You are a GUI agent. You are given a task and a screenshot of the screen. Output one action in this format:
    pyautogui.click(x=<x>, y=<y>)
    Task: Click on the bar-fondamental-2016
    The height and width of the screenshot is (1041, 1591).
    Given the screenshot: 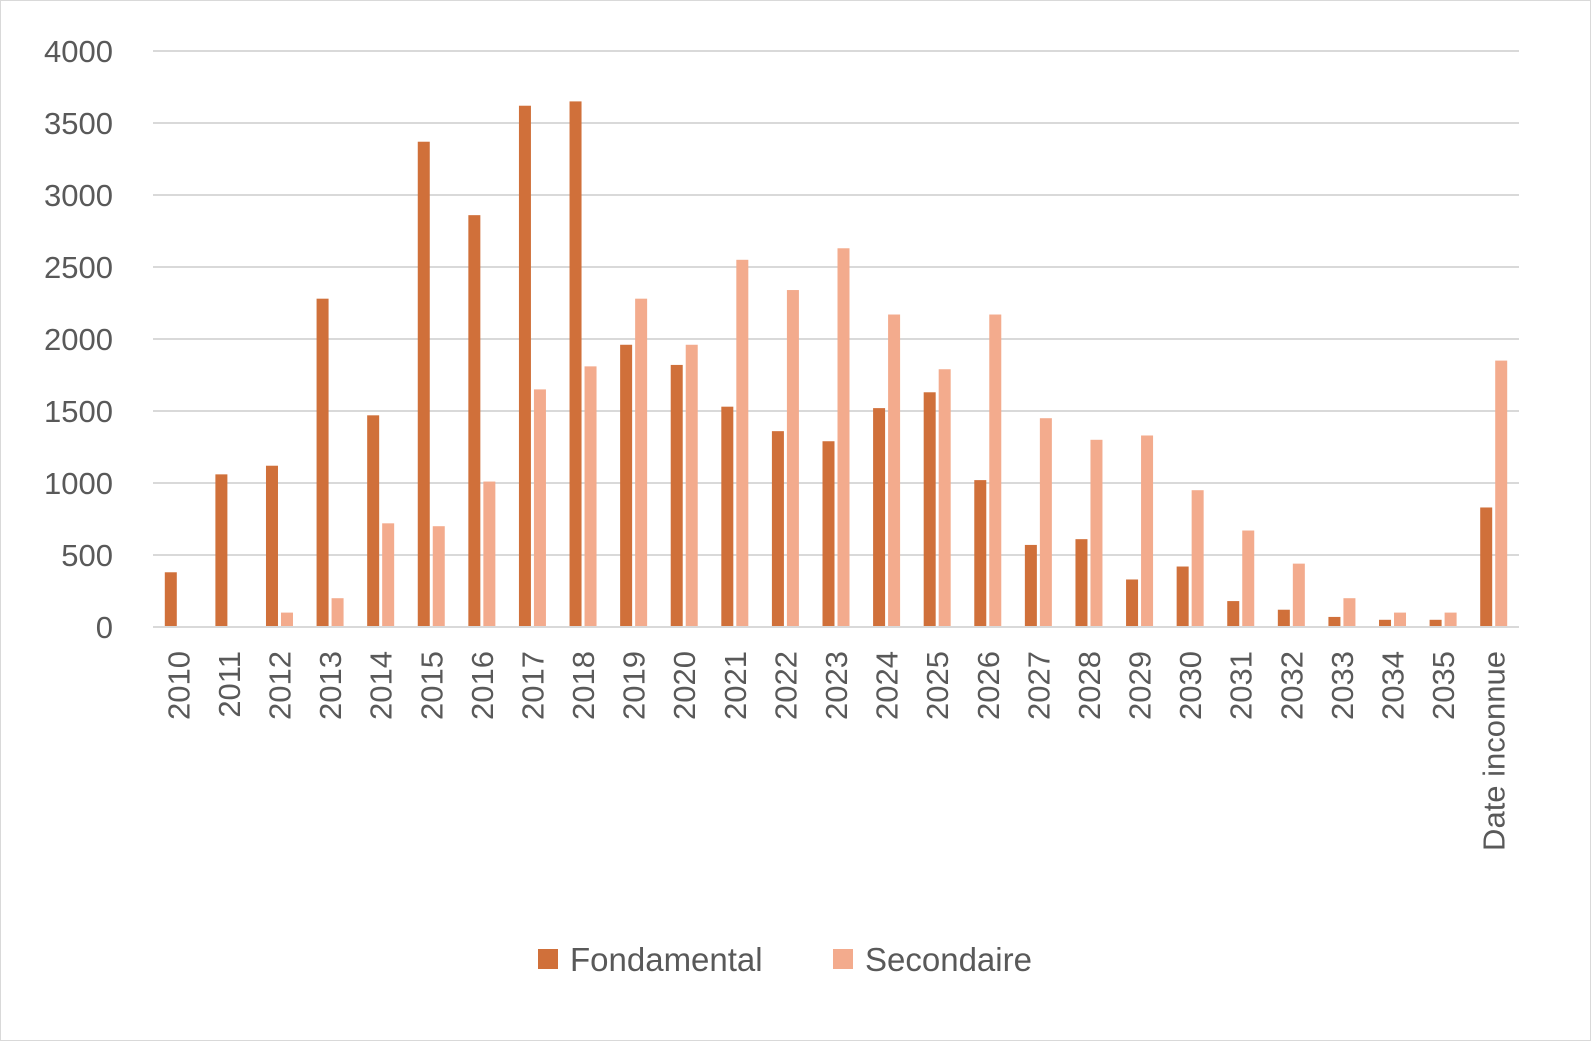 What is the action you would take?
    pyautogui.click(x=474, y=421)
    